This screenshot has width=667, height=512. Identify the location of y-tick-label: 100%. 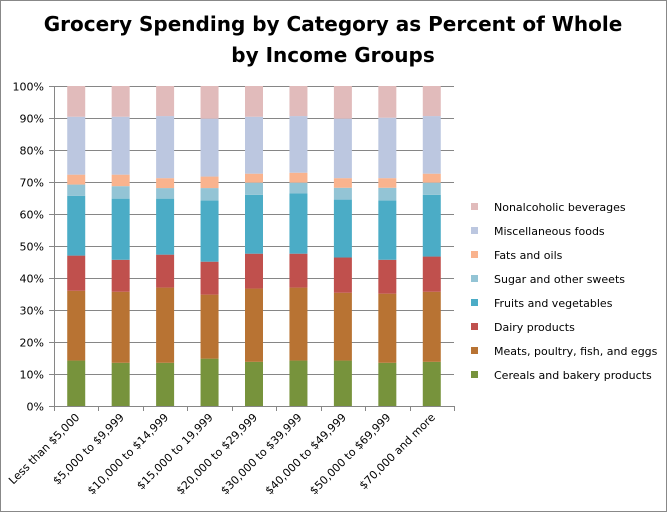
(28, 87).